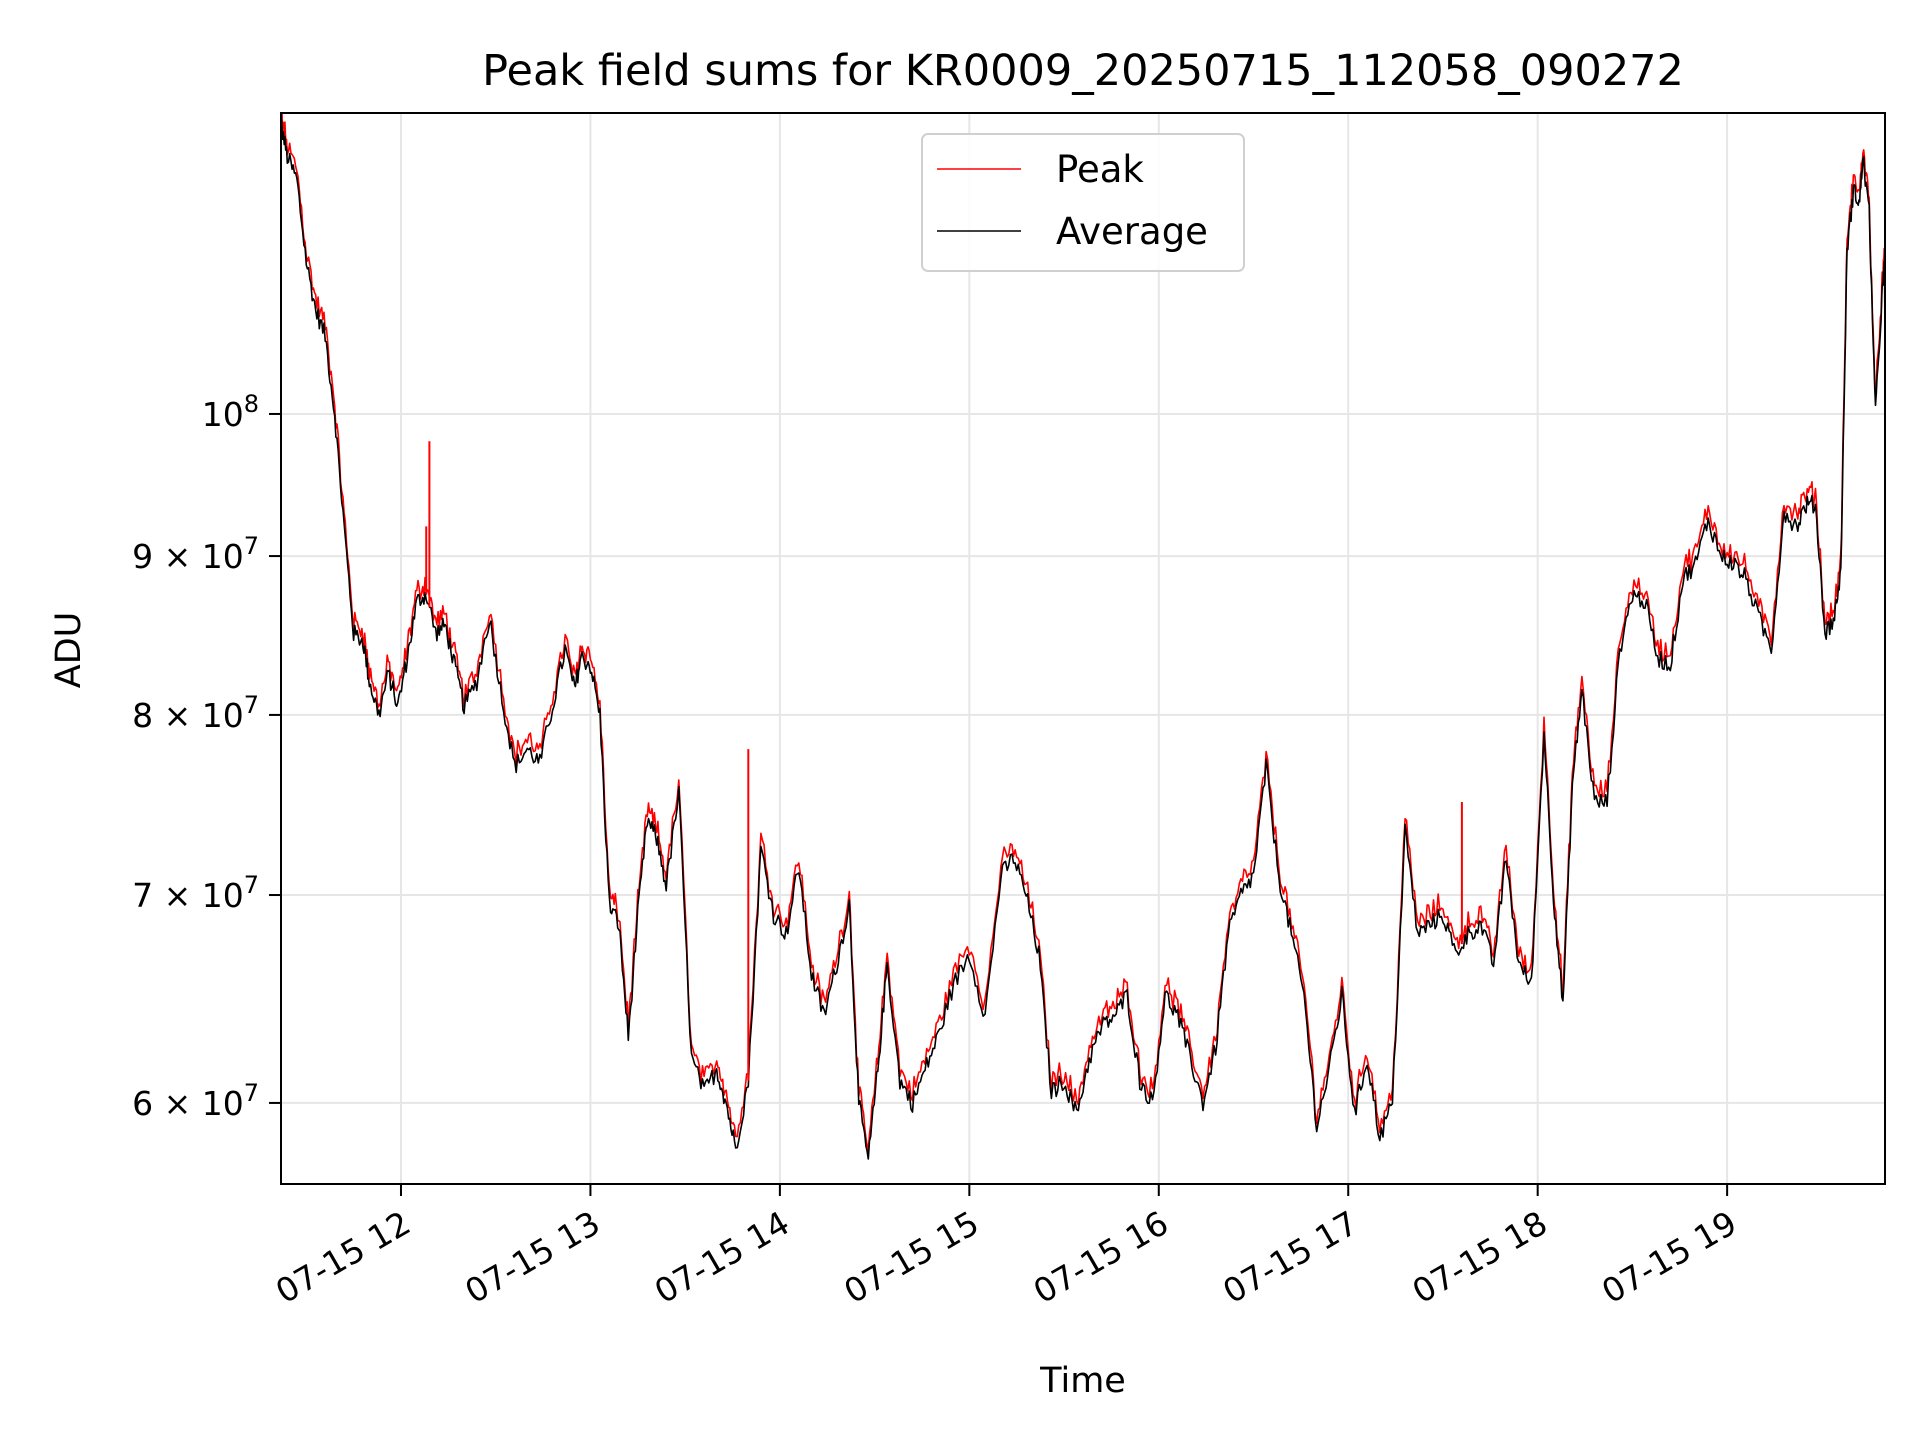  I want to click on y-axis: 6 × 107 7 × 107 8 × 107 9 × 107 108, so click(206, 756).